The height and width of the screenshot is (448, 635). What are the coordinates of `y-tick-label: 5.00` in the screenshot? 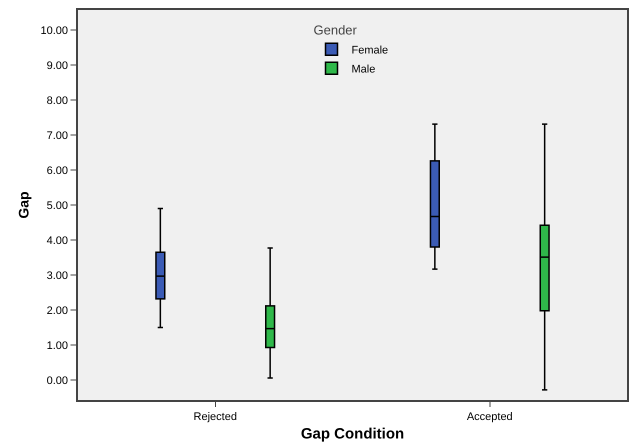 It's located at (57, 206).